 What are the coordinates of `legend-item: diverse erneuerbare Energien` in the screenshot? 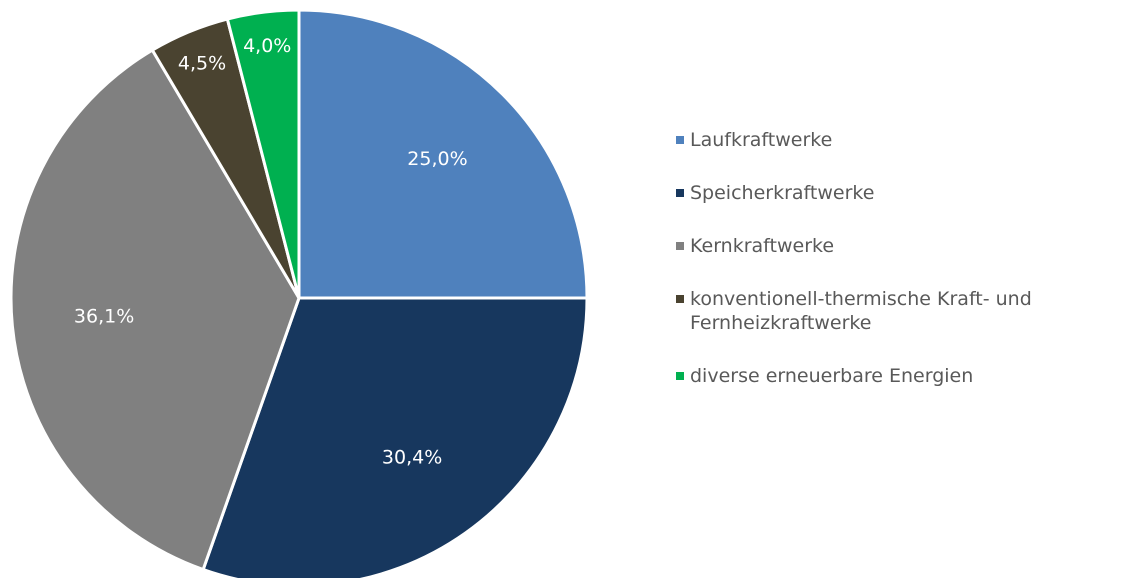 It's located at (901, 376).